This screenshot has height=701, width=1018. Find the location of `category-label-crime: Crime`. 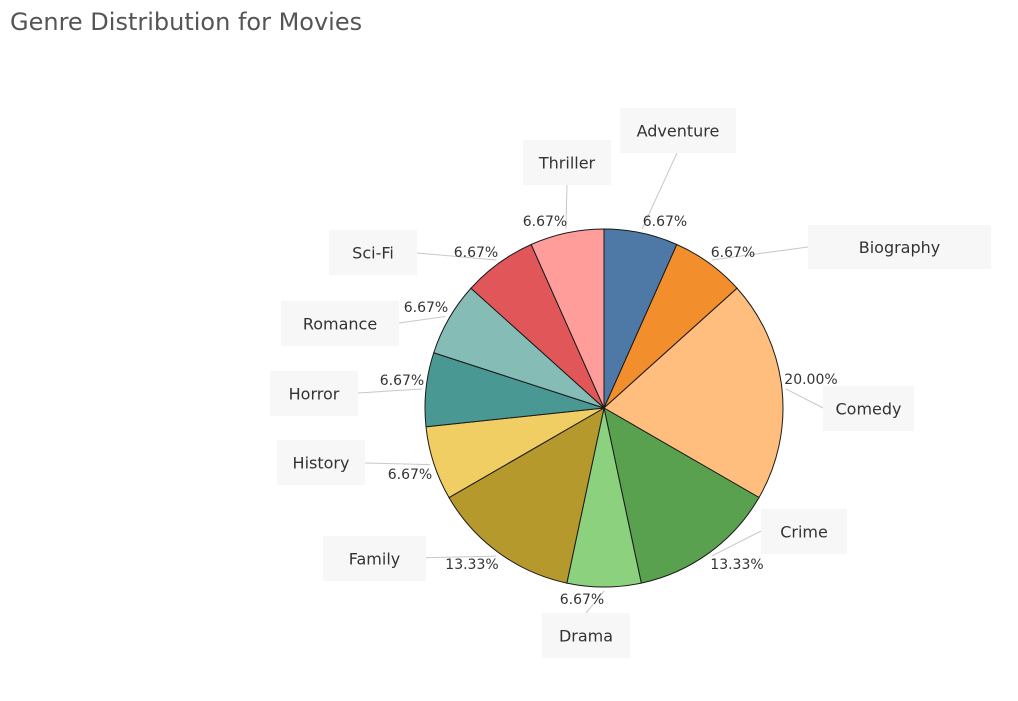

category-label-crime: Crime is located at coordinates (804, 532).